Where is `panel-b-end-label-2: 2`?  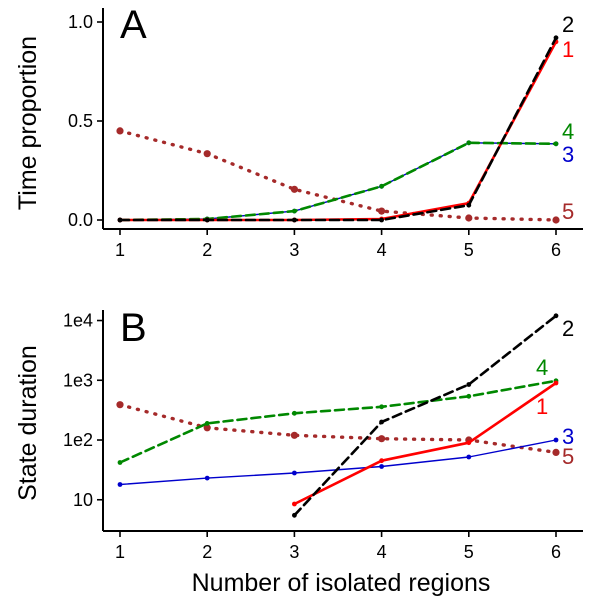 panel-b-end-label-2: 2 is located at coordinates (568, 328).